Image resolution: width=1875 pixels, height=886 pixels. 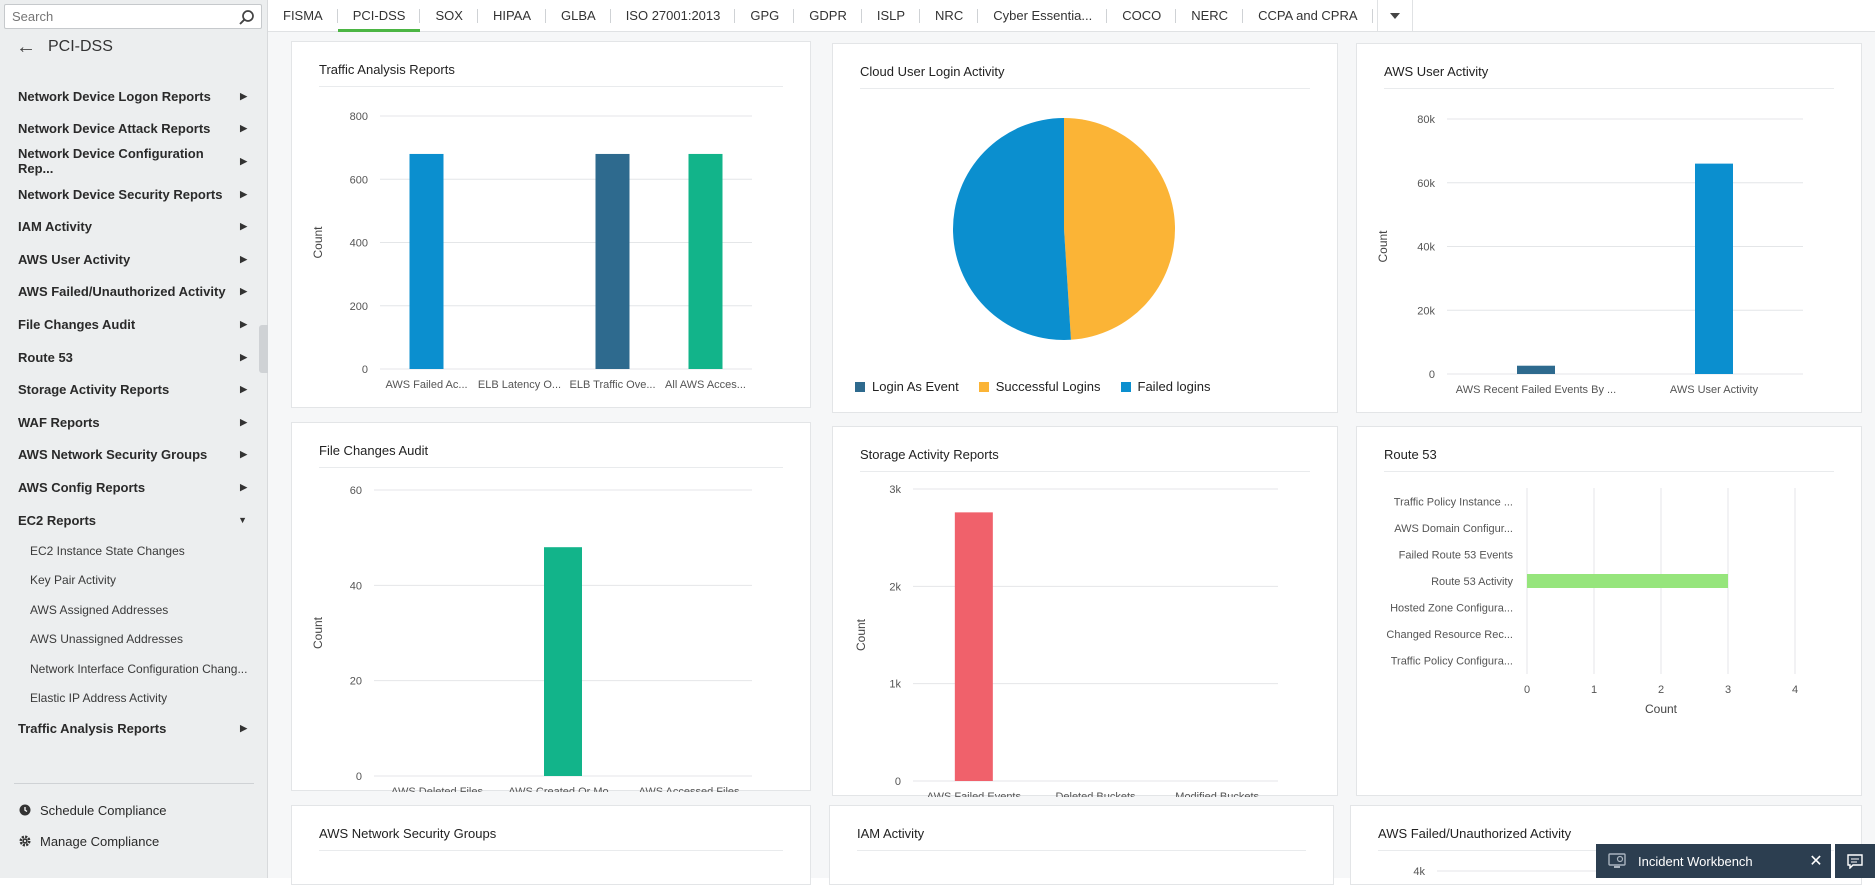 What do you see at coordinates (449, 16) in the screenshot?
I see `tab-sox: SOX` at bounding box center [449, 16].